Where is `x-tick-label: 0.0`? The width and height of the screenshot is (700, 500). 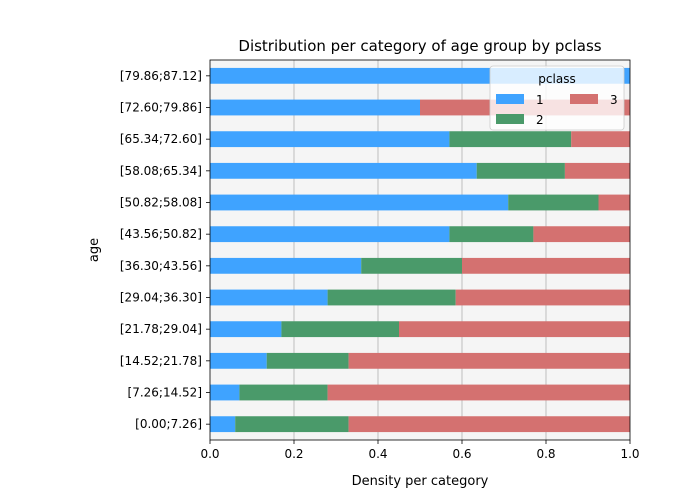
x-tick-label: 0.0 is located at coordinates (209, 454).